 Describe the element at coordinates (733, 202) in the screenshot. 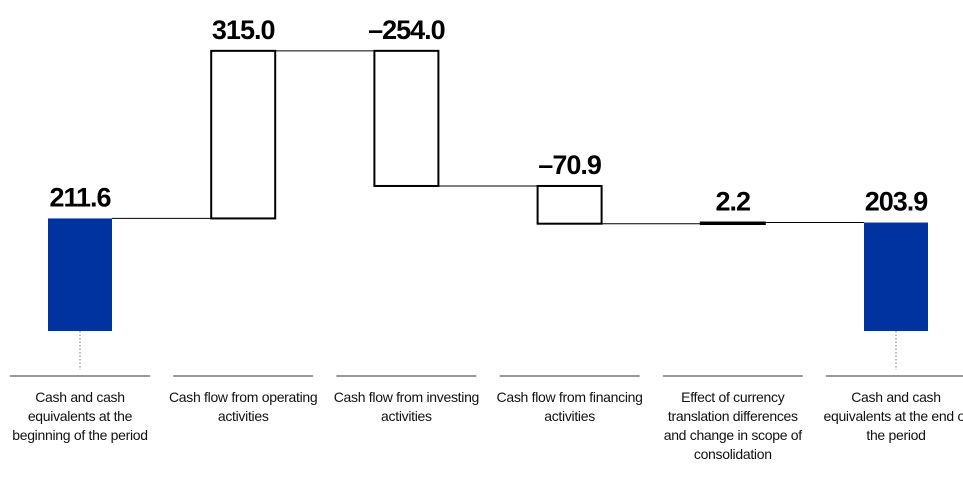

I see `value-label: 2.2` at that location.